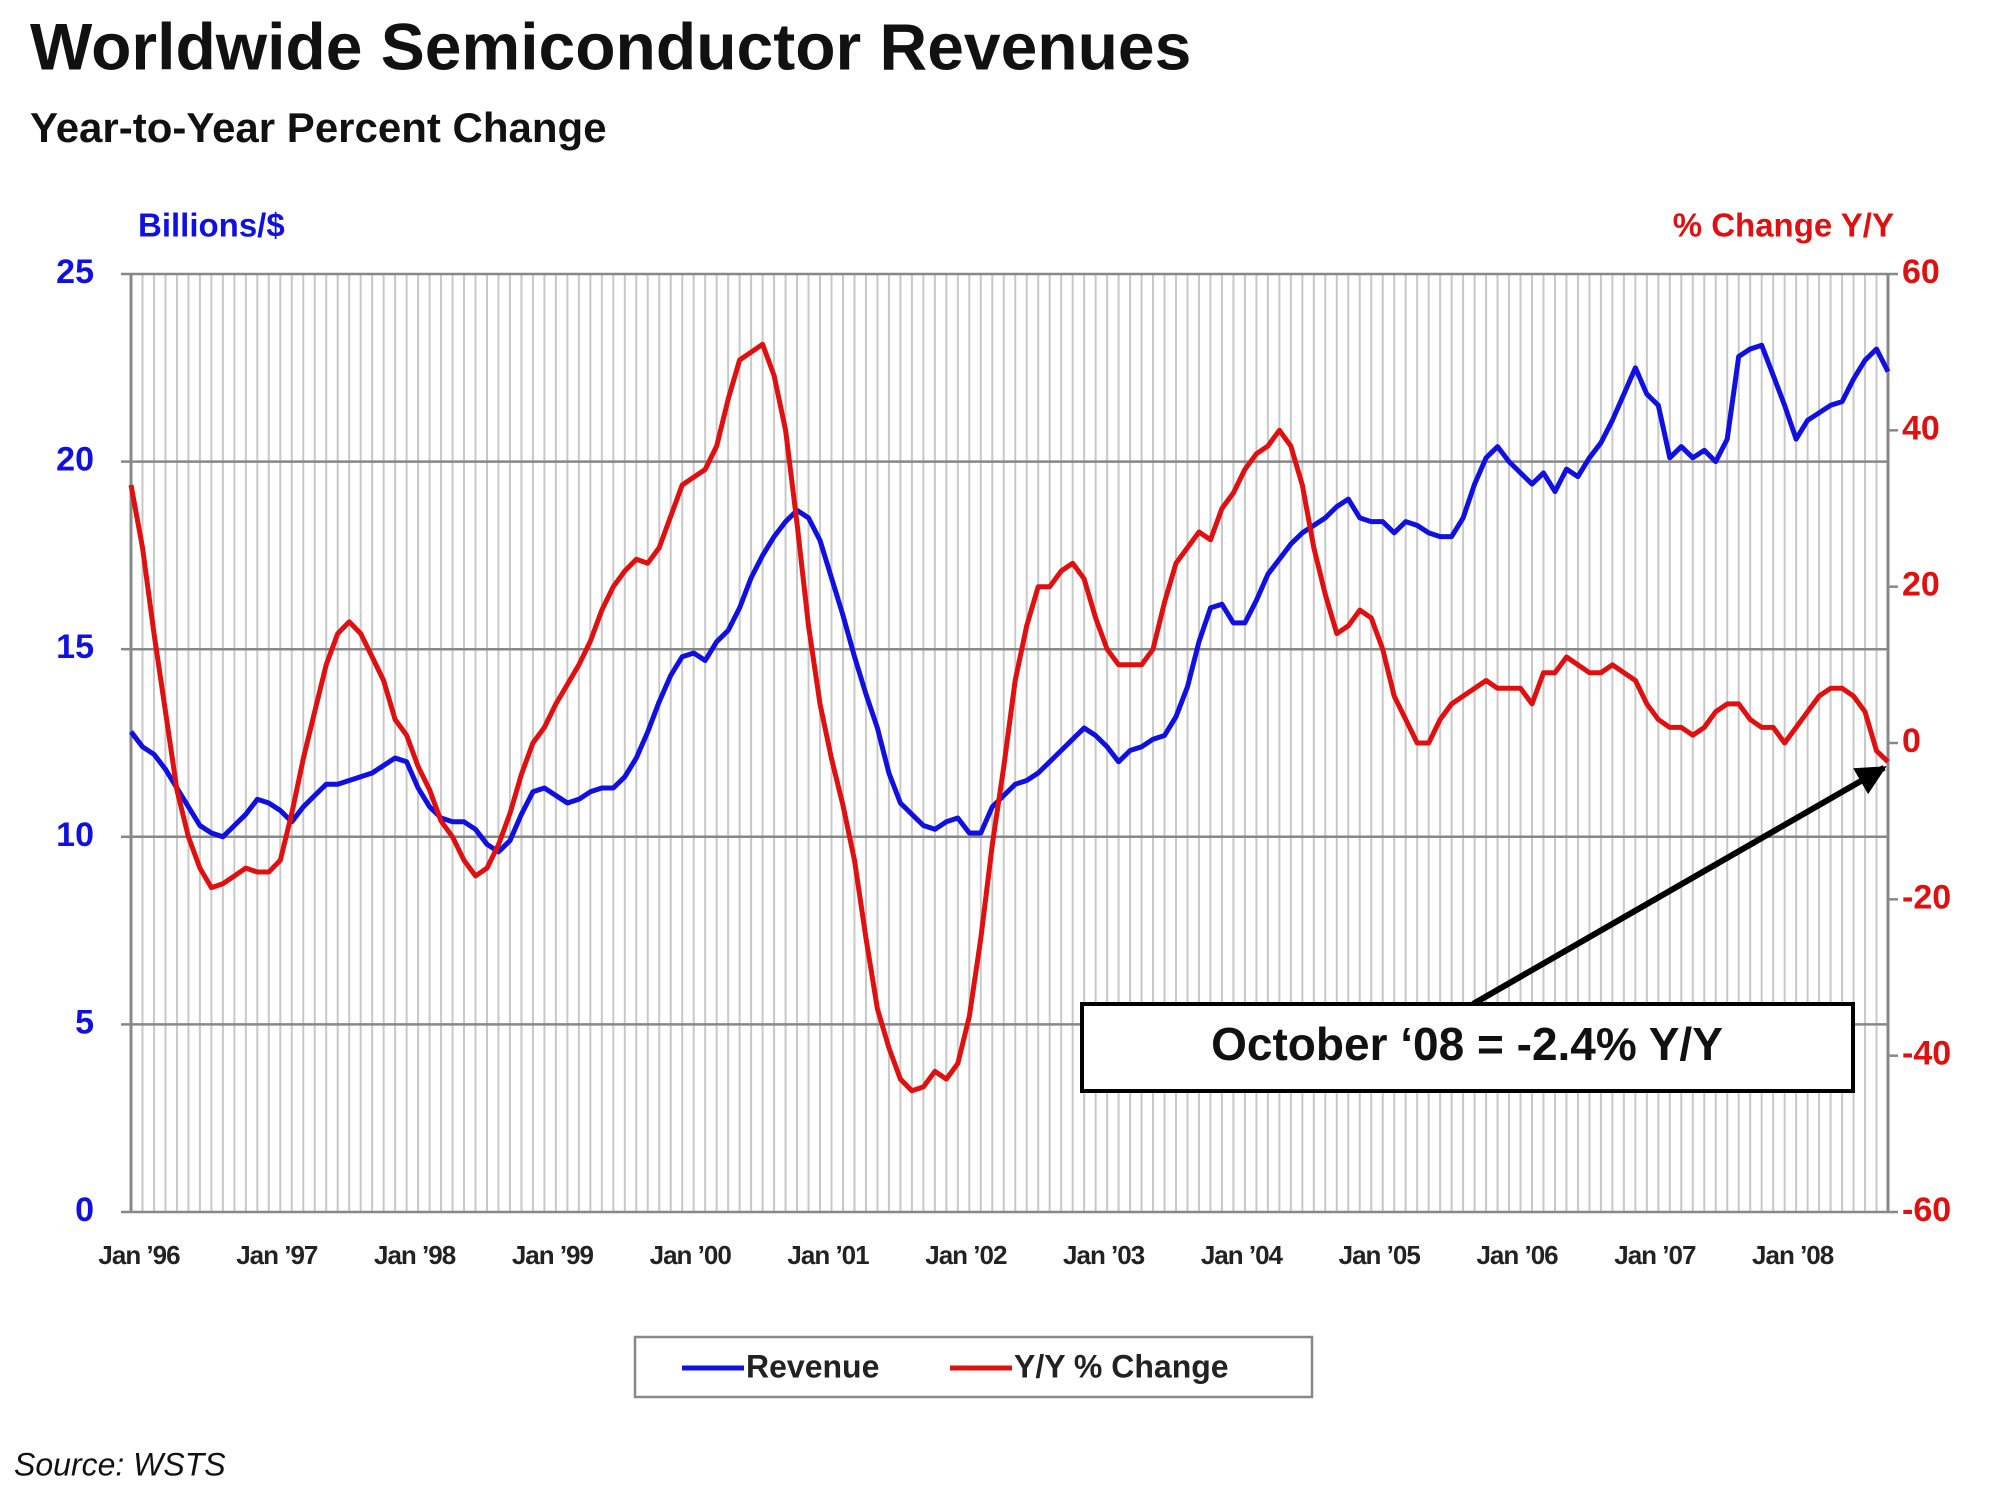  What do you see at coordinates (1380, 1255) in the screenshot?
I see `x-tick-label: Jan ’05` at bounding box center [1380, 1255].